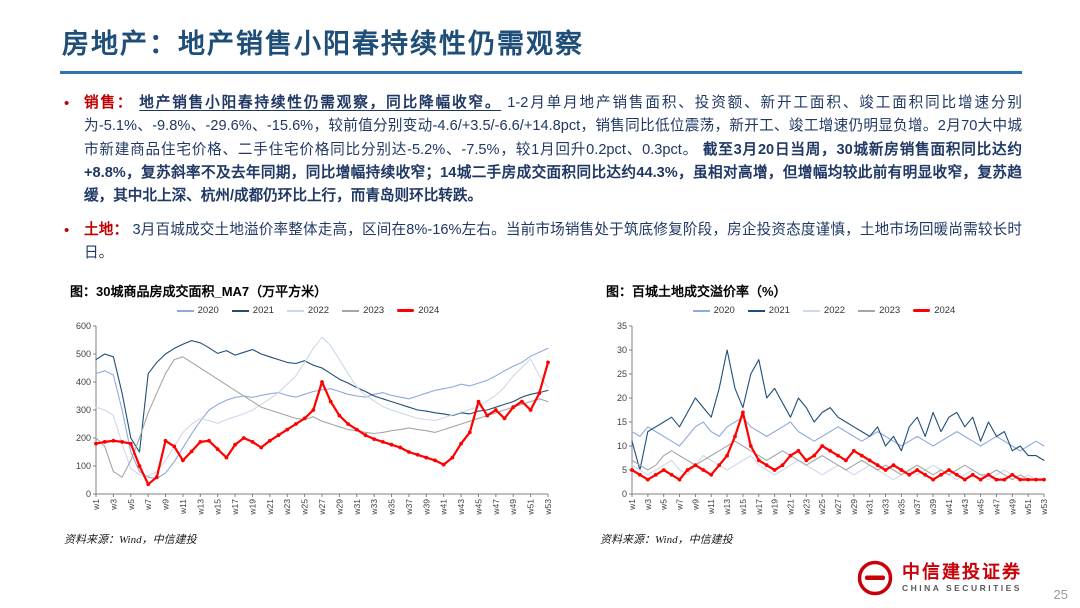 The height and width of the screenshot is (608, 1080). Describe the element at coordinates (83, 410) in the screenshot. I see `svg-text: 300` at that location.